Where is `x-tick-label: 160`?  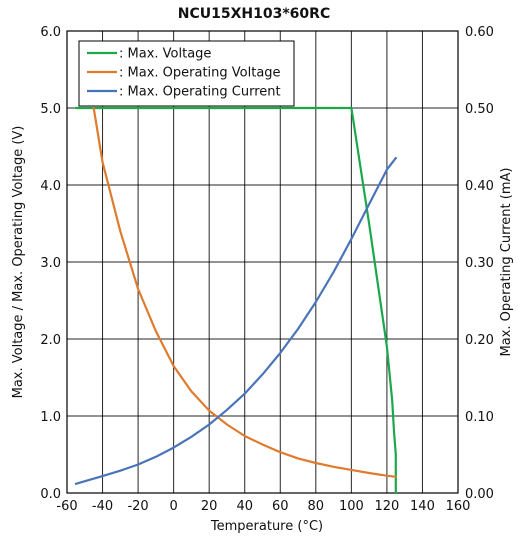
x-tick-label: 160 is located at coordinates (458, 506).